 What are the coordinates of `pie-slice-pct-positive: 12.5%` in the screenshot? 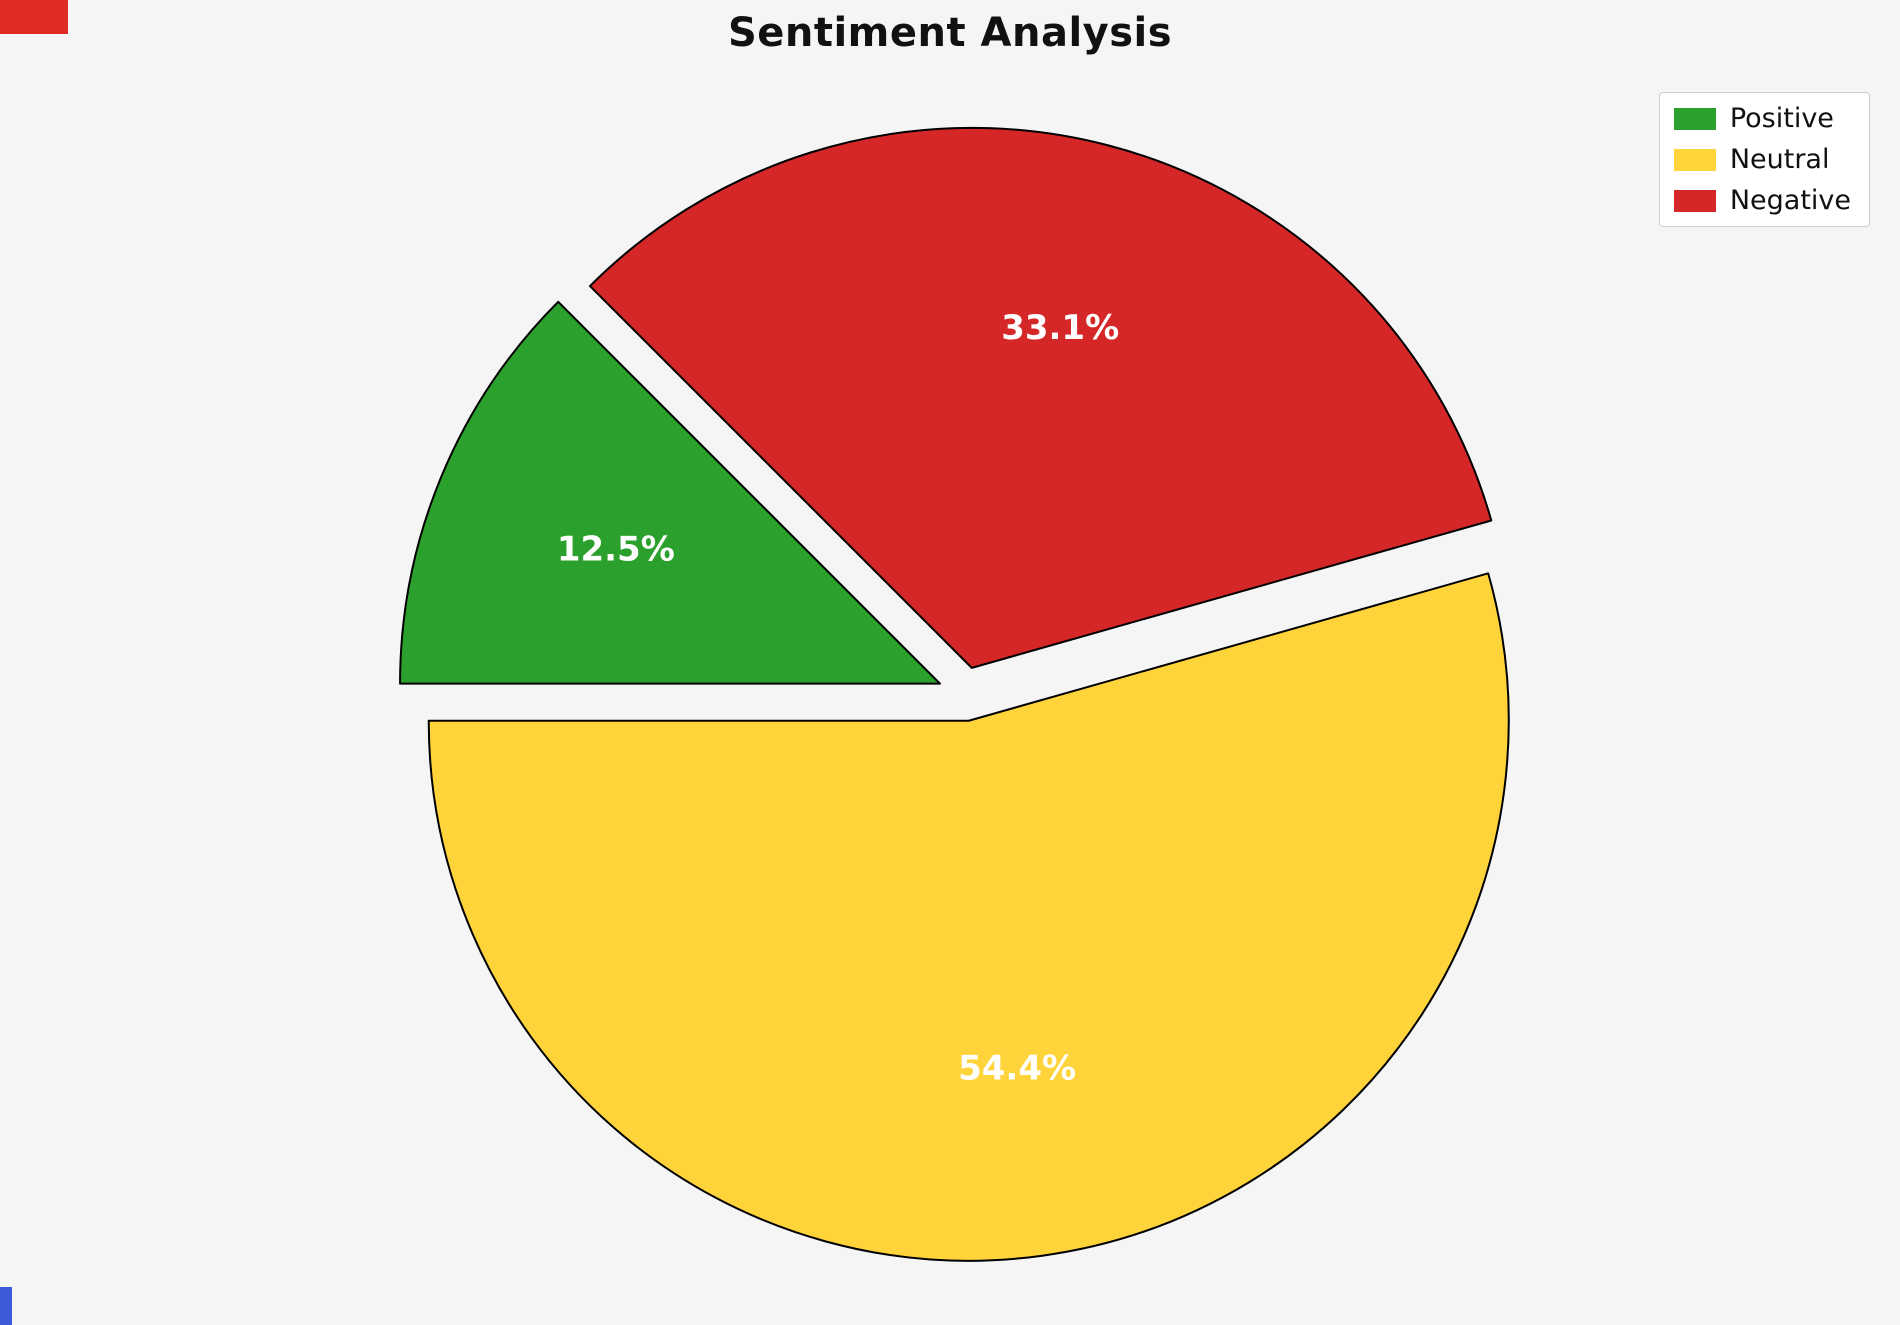 It's located at (616, 549).